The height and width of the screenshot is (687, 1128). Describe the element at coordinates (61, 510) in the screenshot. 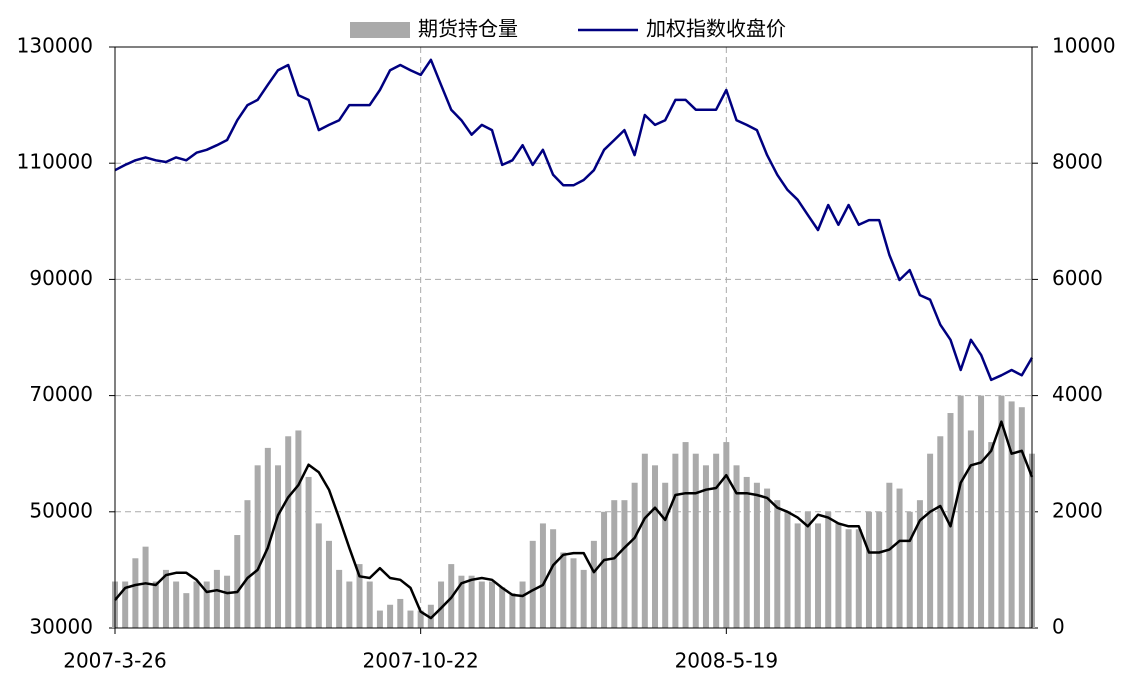

I see `y-tick-label: 50000` at that location.